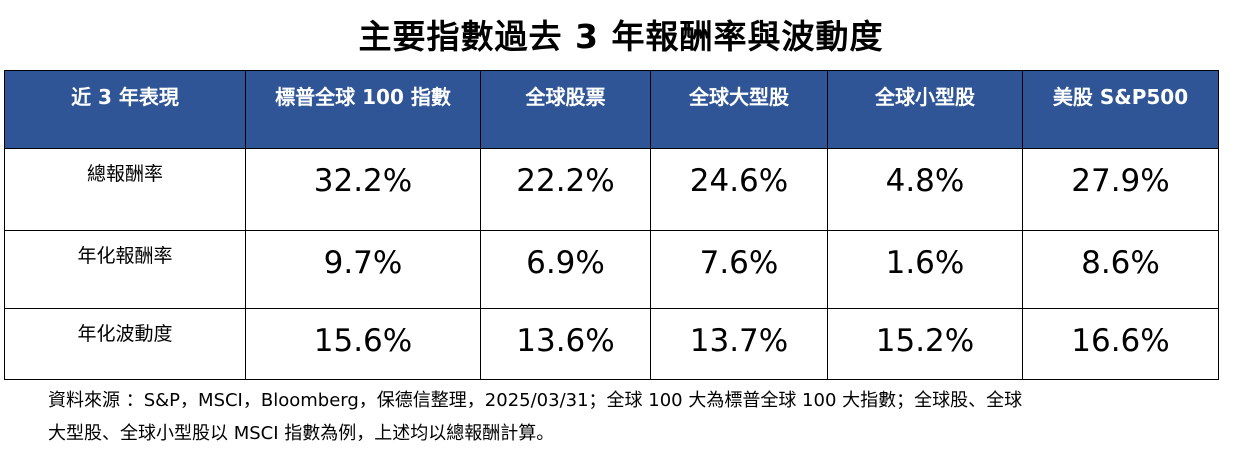 The image size is (1242, 461). Describe the element at coordinates (925, 344) in the screenshot. I see `table-cell: 15.2%` at that location.